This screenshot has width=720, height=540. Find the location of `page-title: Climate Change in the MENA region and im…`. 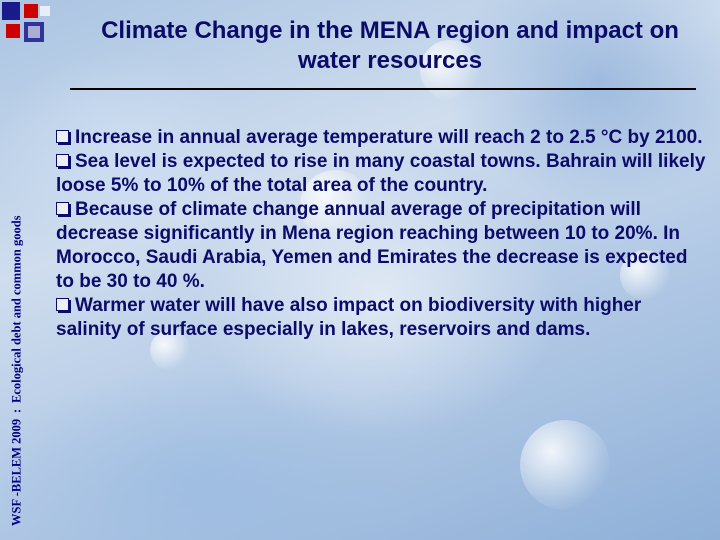

page-title: Climate Change in the MENA region and im… is located at coordinates (390, 45).